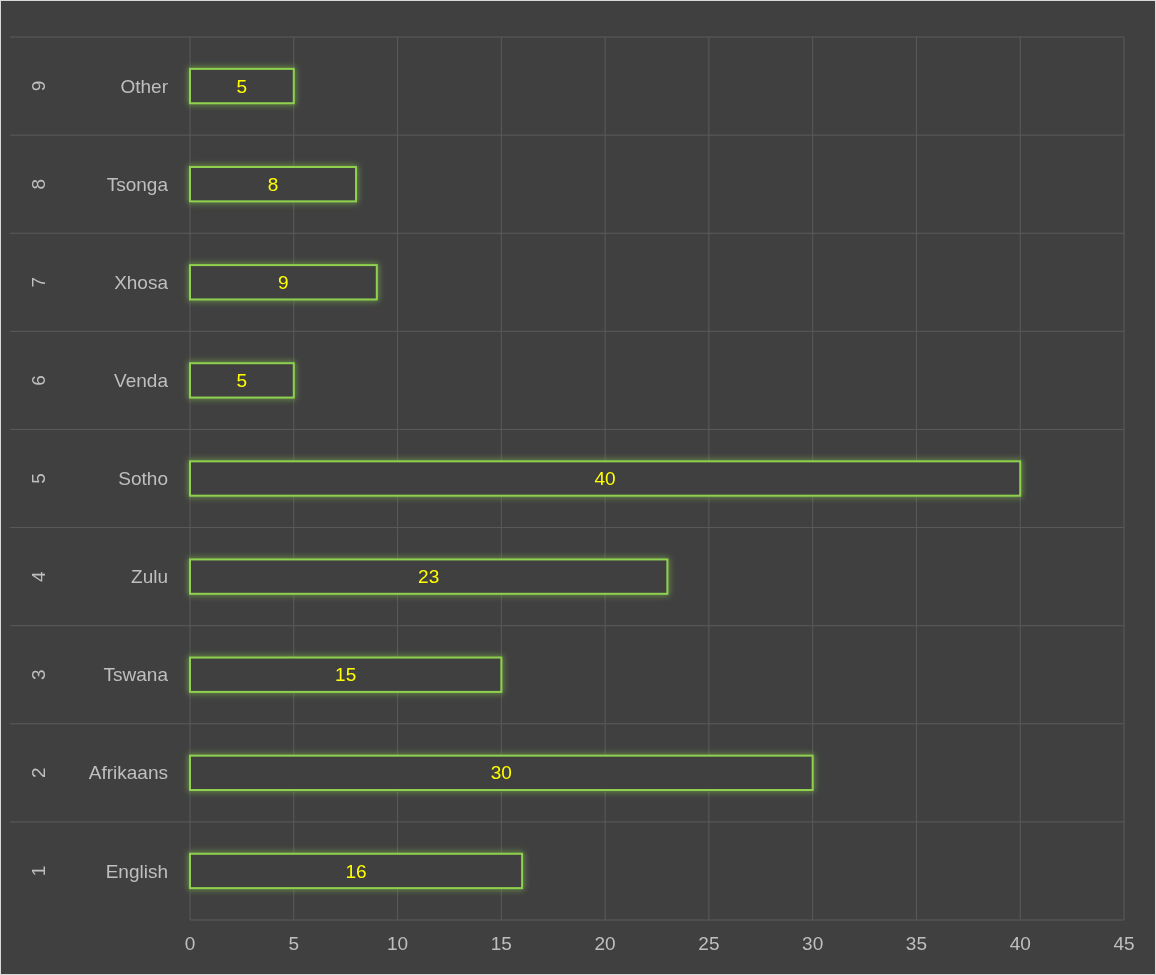 The image size is (1156, 975). Describe the element at coordinates (128, 773) in the screenshot. I see `y-tick-label: Afrikaans` at that location.